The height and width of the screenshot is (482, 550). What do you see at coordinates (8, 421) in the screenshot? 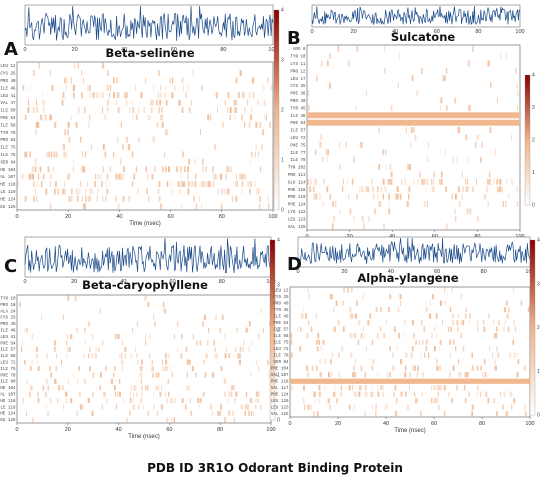
I see `row-label: LEU 126` at bounding box center [8, 421].